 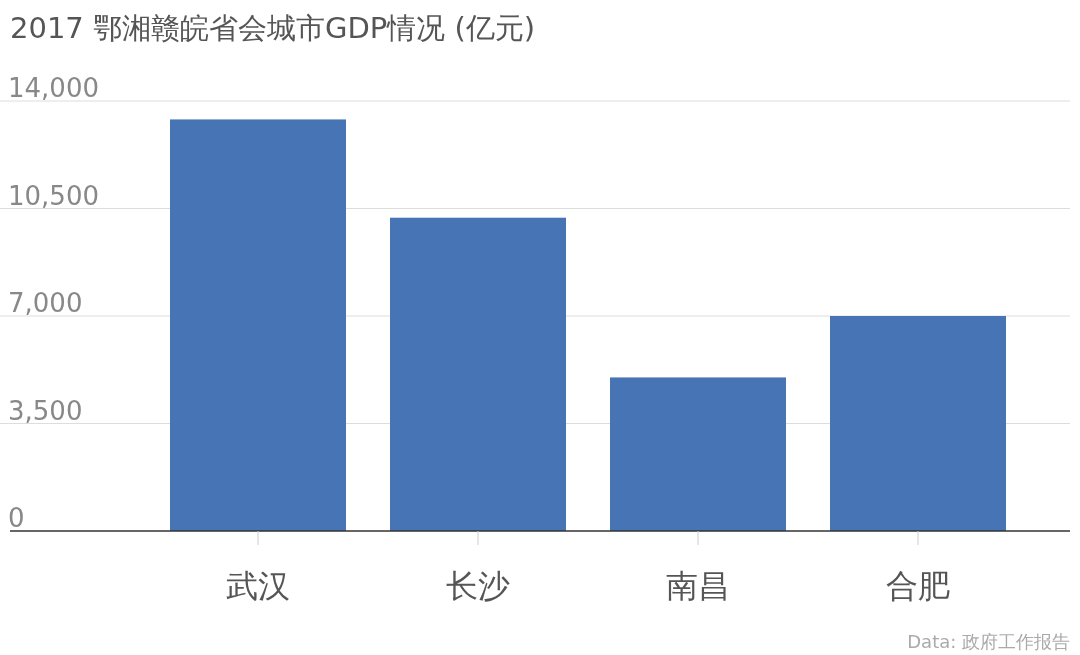 I want to click on x-tick-label: 长沙, so click(x=478, y=586).